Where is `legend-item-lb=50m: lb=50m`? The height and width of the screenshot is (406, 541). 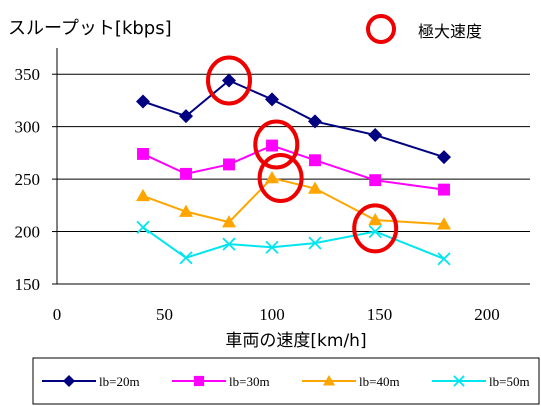
legend-item-lb=50m: lb=50m is located at coordinates (481, 381).